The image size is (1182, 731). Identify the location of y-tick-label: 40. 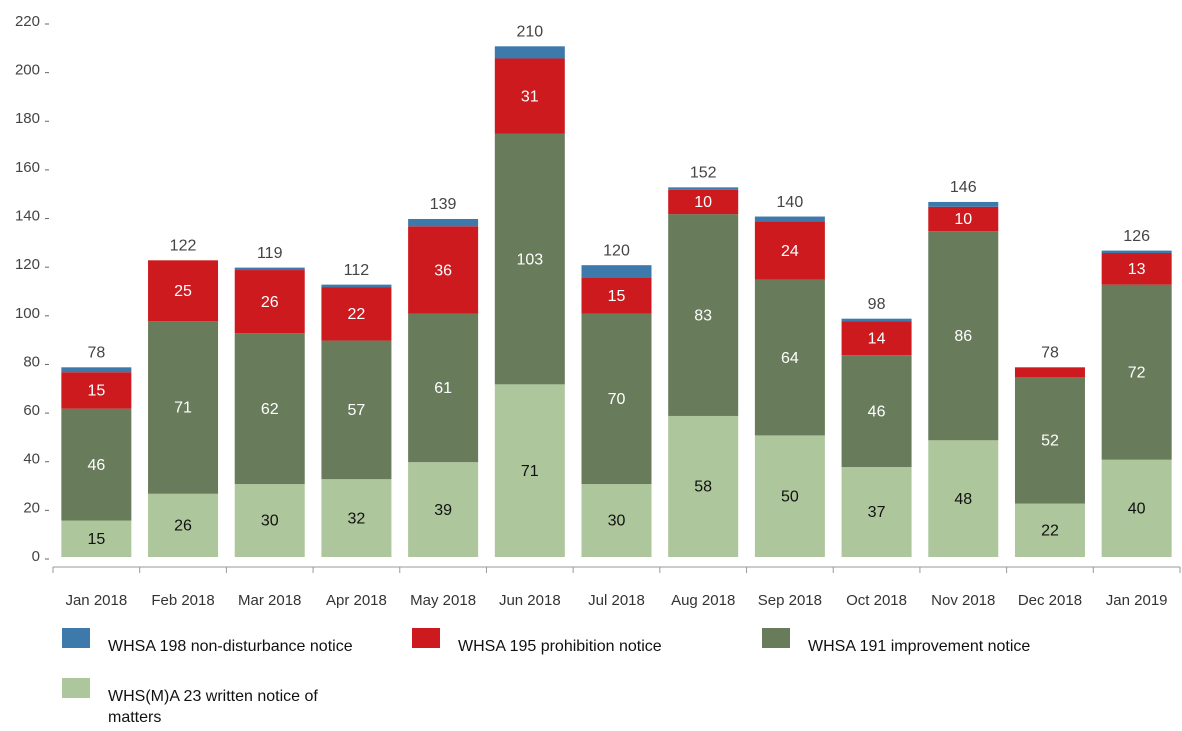
(31, 459).